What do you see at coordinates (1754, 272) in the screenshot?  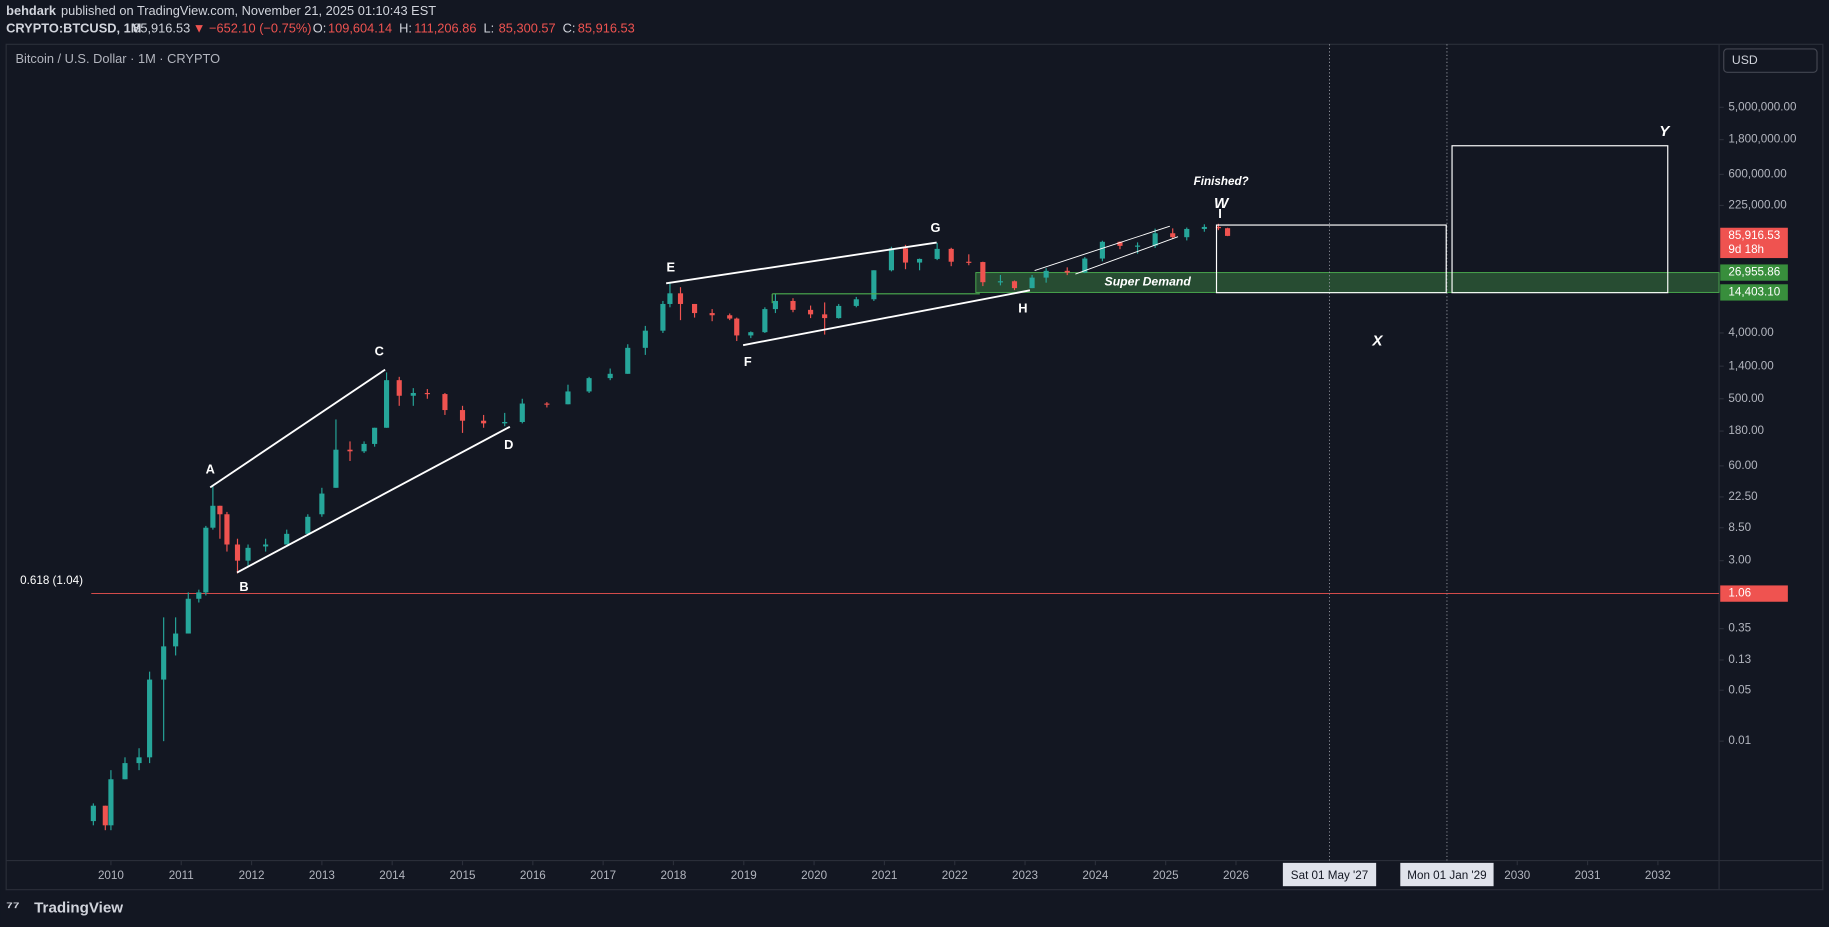 I see `zone-high-bg` at bounding box center [1754, 272].